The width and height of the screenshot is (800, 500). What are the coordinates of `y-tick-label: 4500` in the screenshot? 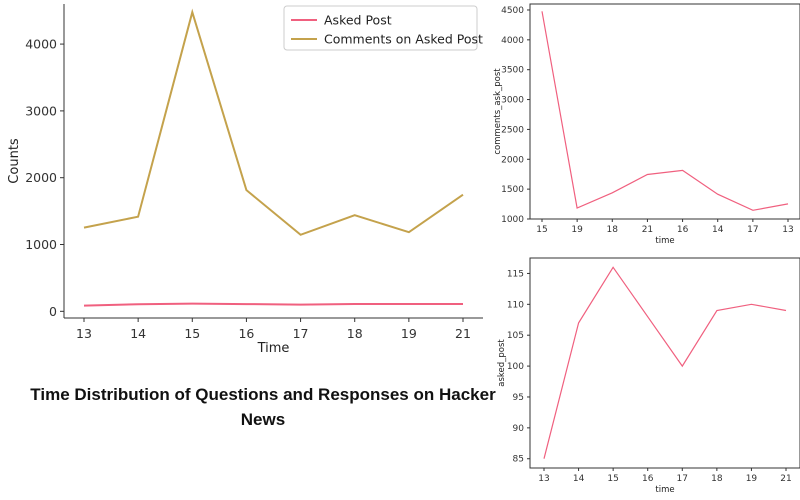 It's located at (512, 11).